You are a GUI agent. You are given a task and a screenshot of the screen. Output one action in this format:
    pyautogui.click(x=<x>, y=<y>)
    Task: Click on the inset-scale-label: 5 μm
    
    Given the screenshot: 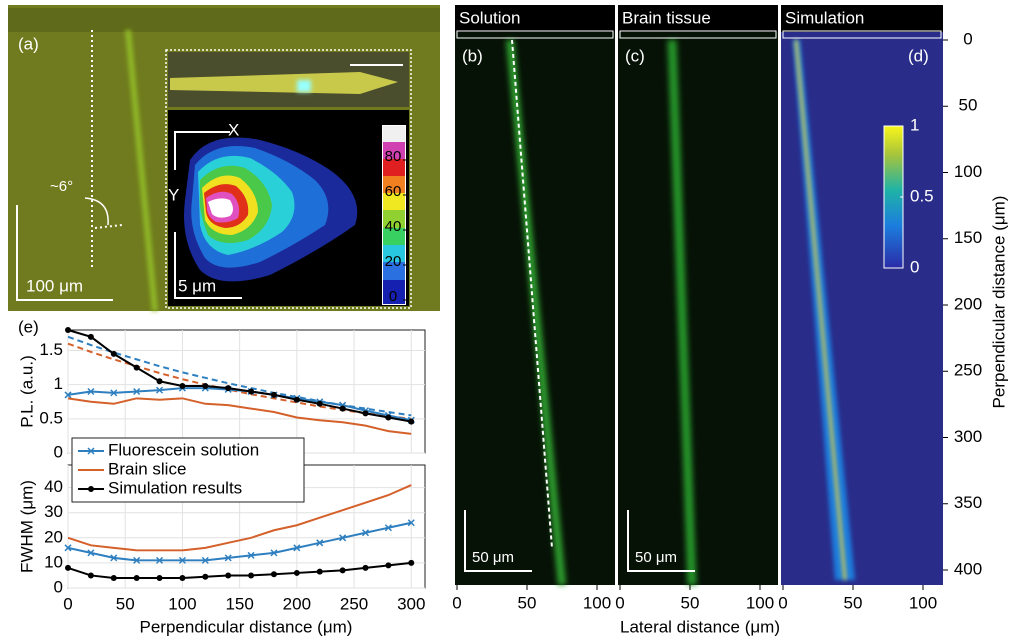 What is the action you would take?
    pyautogui.click(x=197, y=285)
    